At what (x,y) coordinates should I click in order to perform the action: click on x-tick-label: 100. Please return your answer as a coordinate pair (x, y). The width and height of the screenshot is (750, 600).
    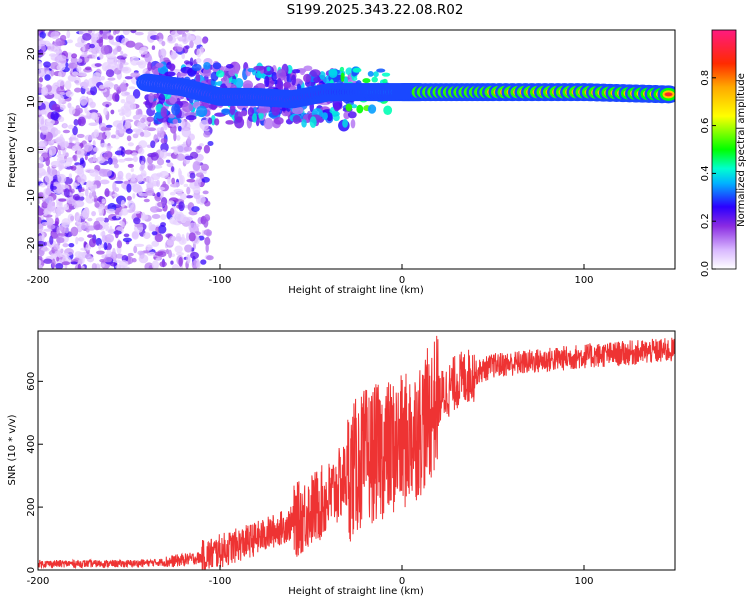
    Looking at the image, I should click on (583, 280).